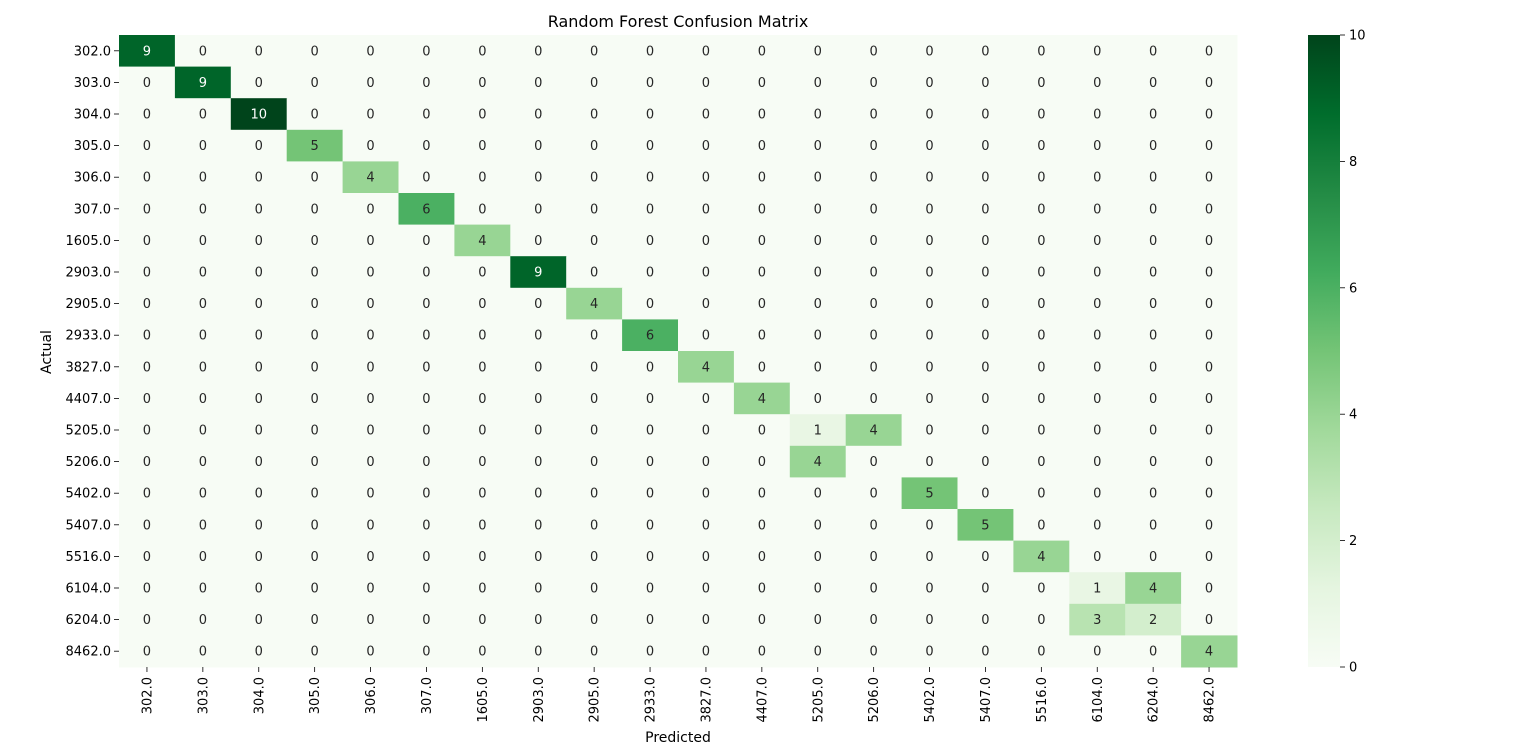  Describe the element at coordinates (92, 51) in the screenshot. I see `y-tick-label: 302.0` at that location.